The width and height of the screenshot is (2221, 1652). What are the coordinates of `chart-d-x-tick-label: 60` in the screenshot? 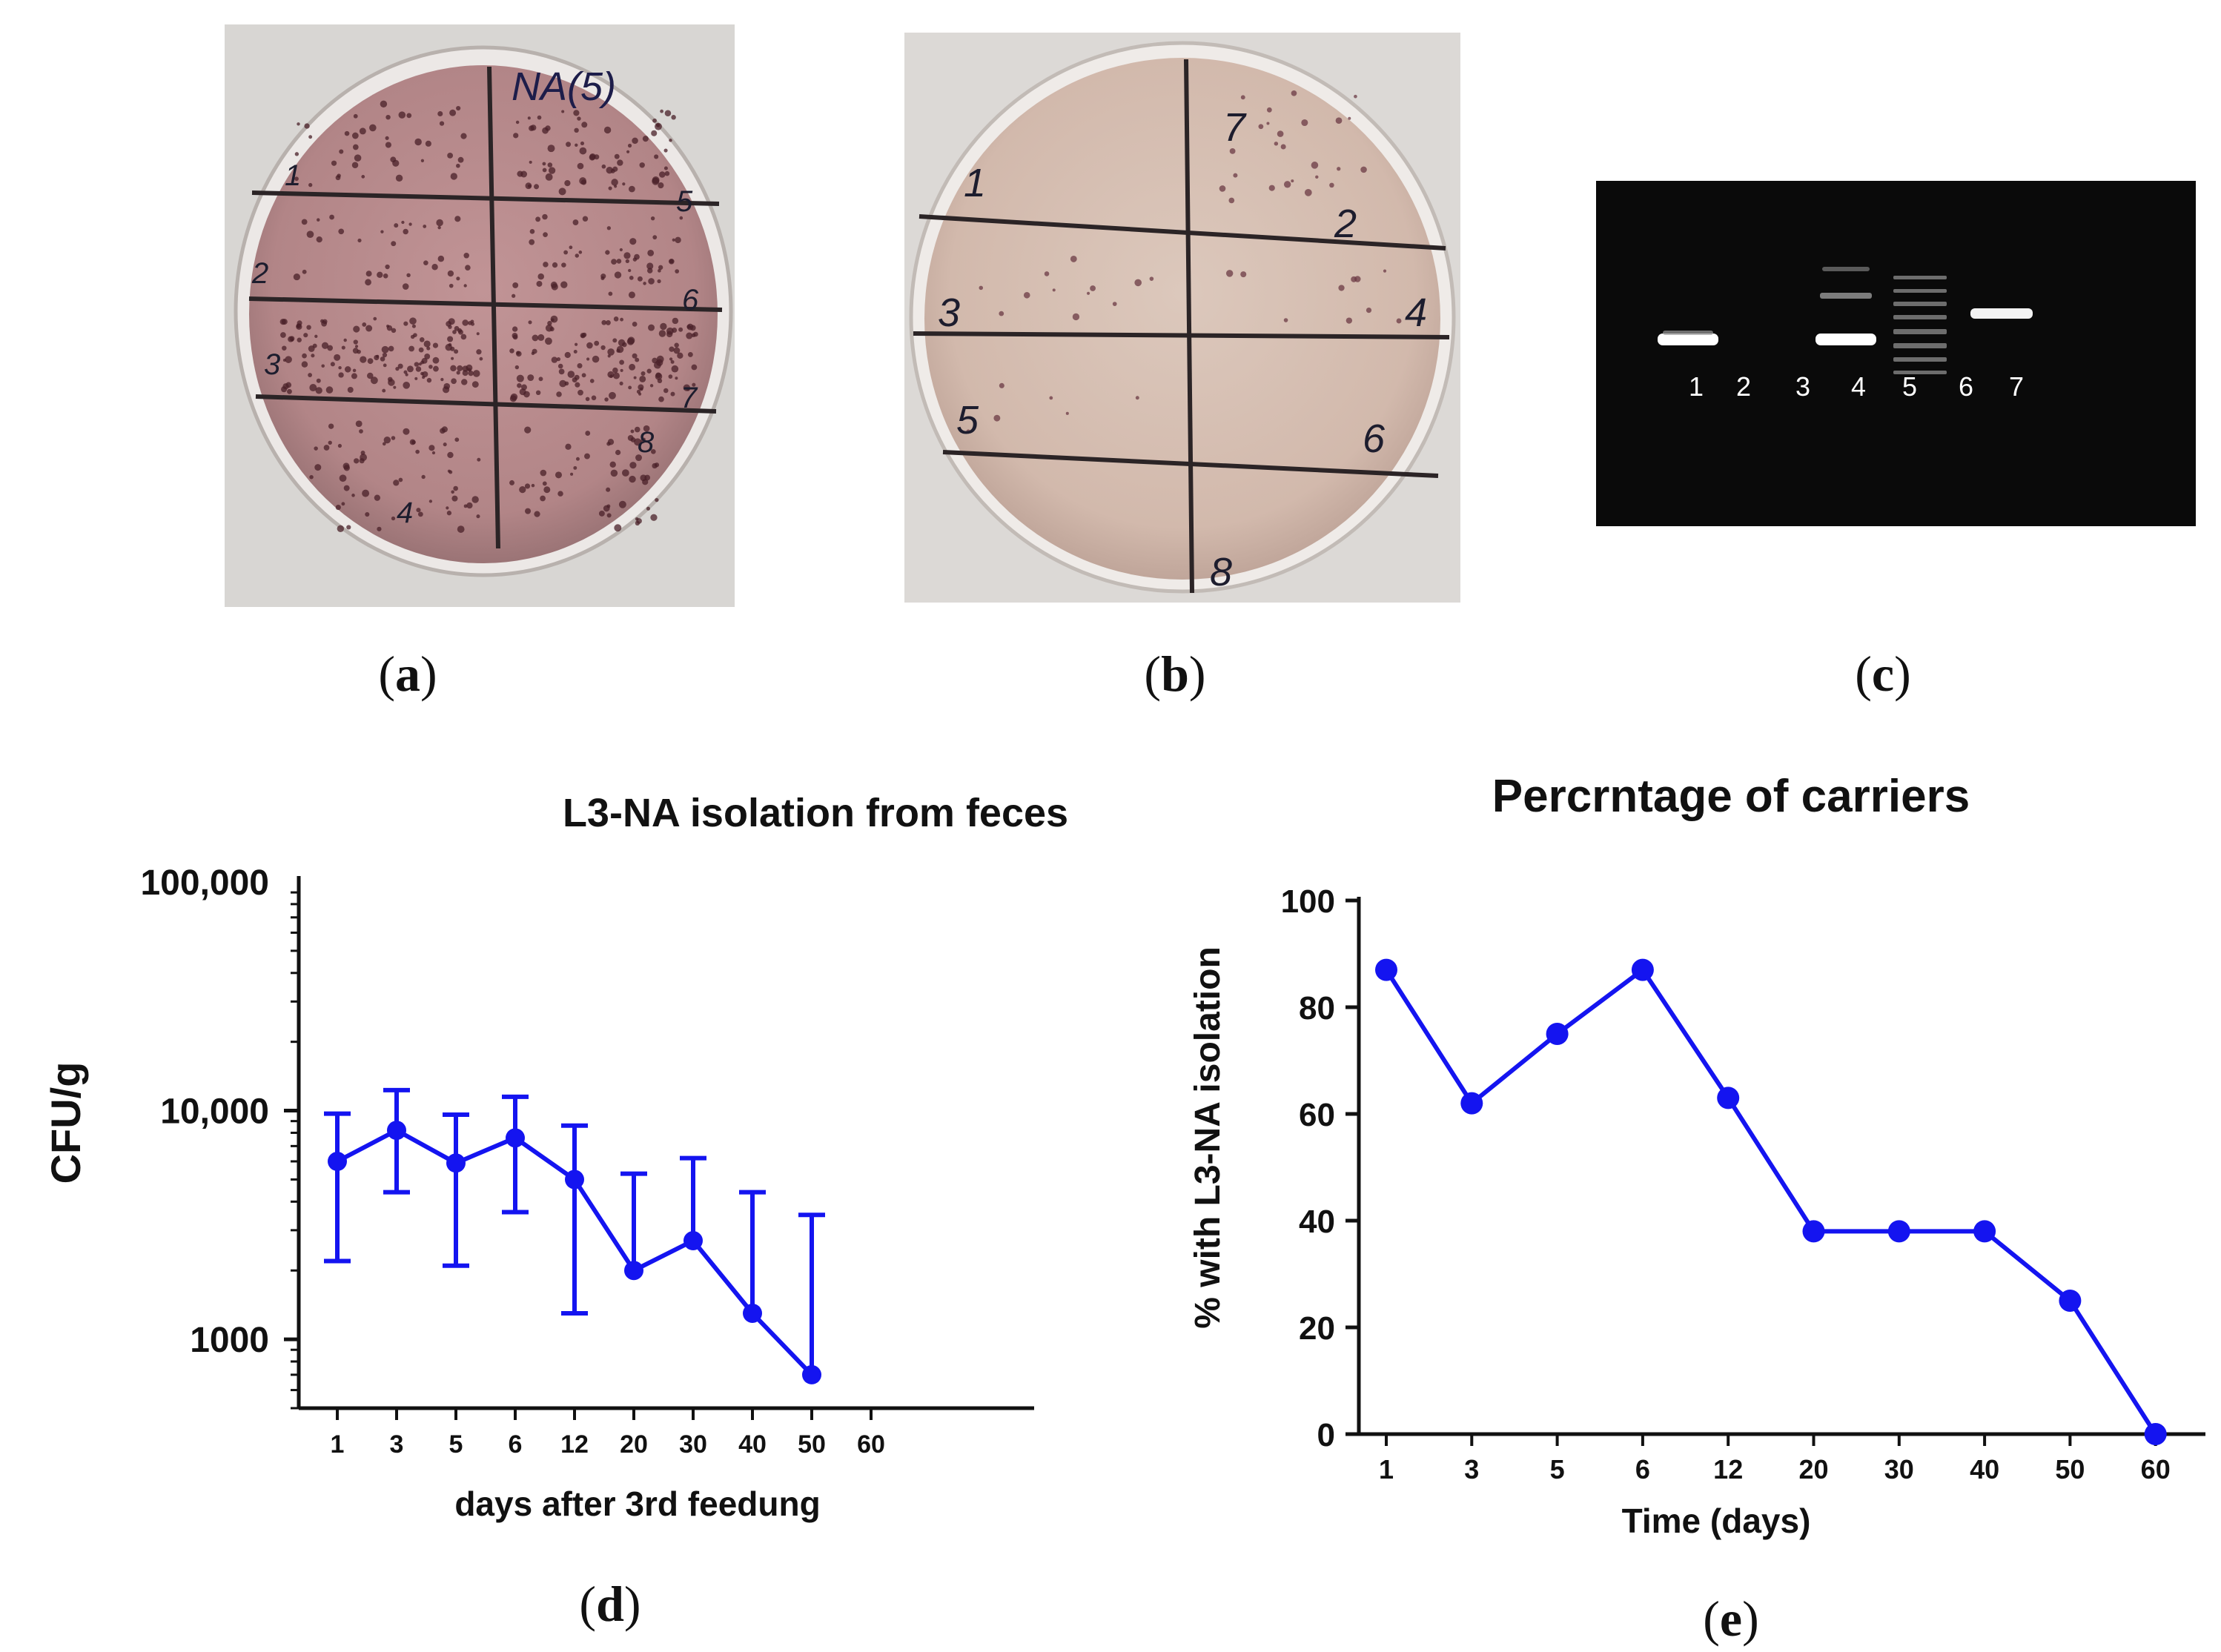 It's located at (871, 1444).